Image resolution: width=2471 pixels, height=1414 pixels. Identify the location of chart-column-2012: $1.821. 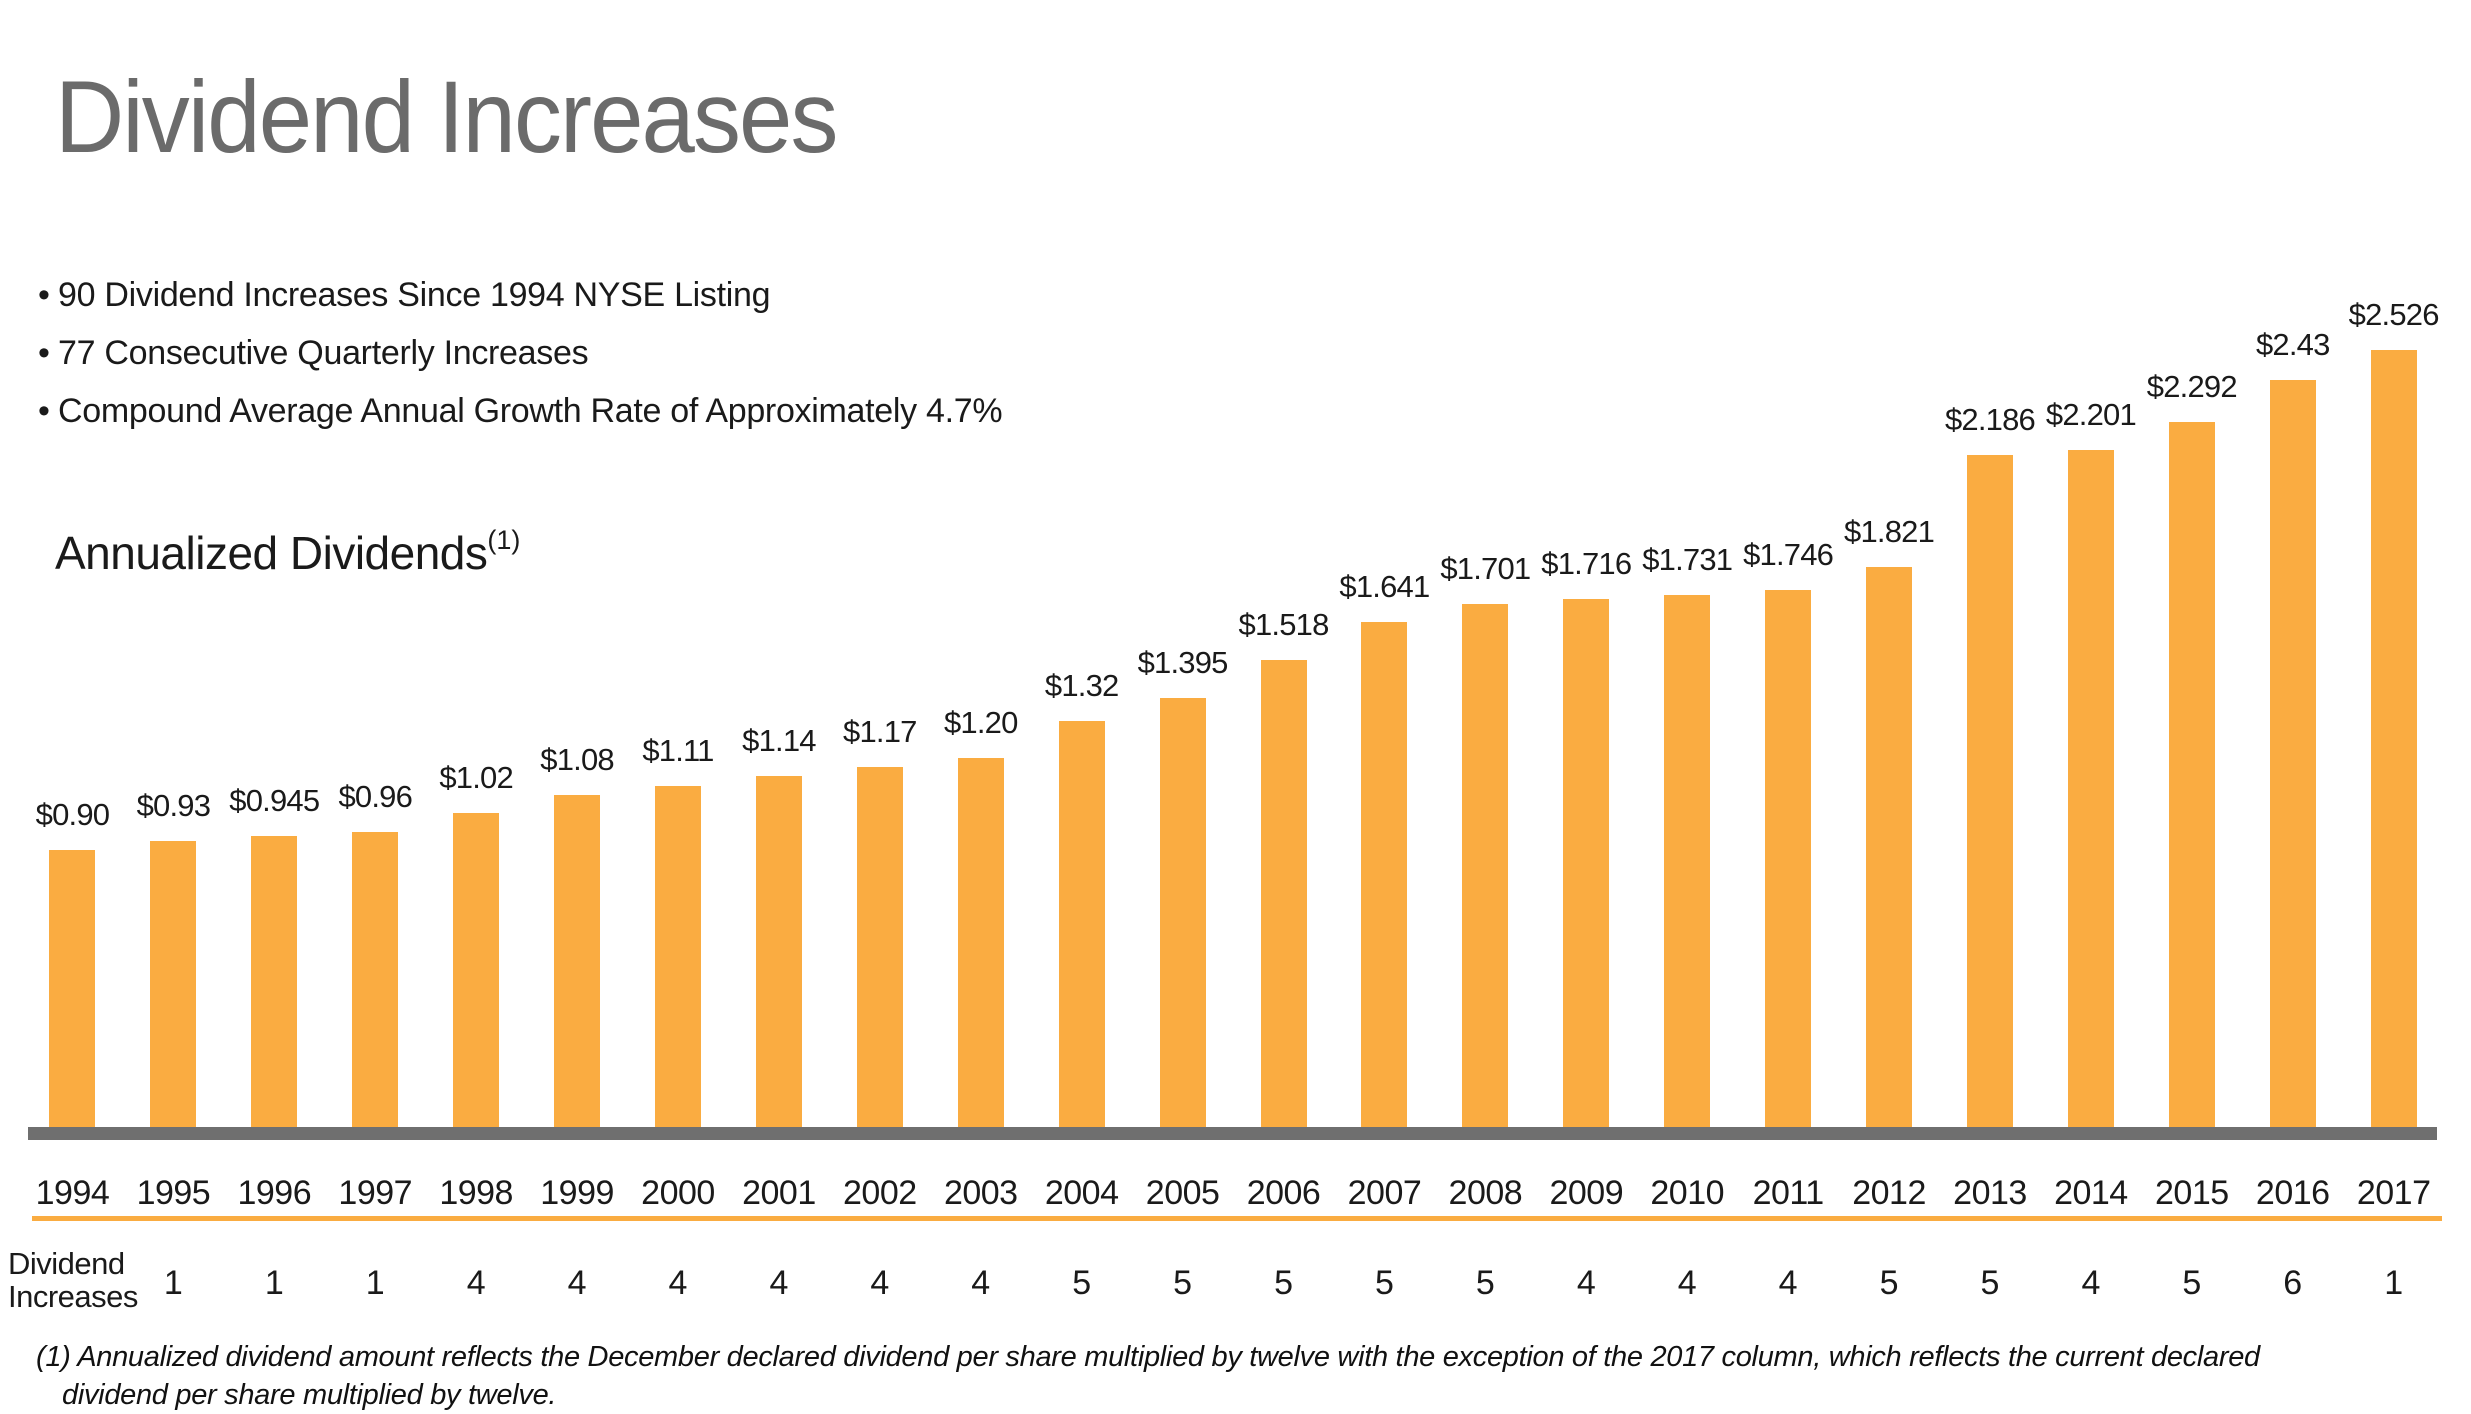
(1889, 697).